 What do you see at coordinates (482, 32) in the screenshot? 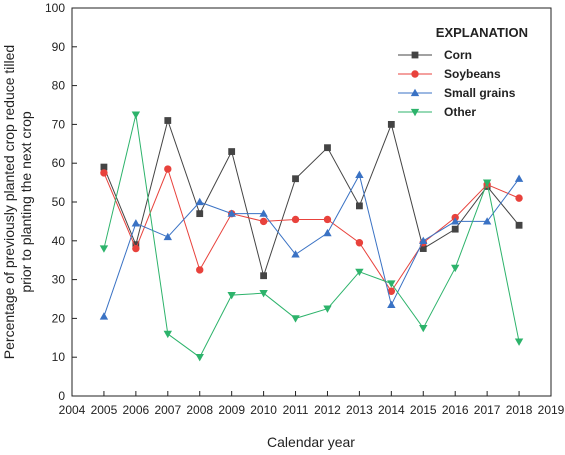
I see `legend-title: EXPLANATION` at bounding box center [482, 32].